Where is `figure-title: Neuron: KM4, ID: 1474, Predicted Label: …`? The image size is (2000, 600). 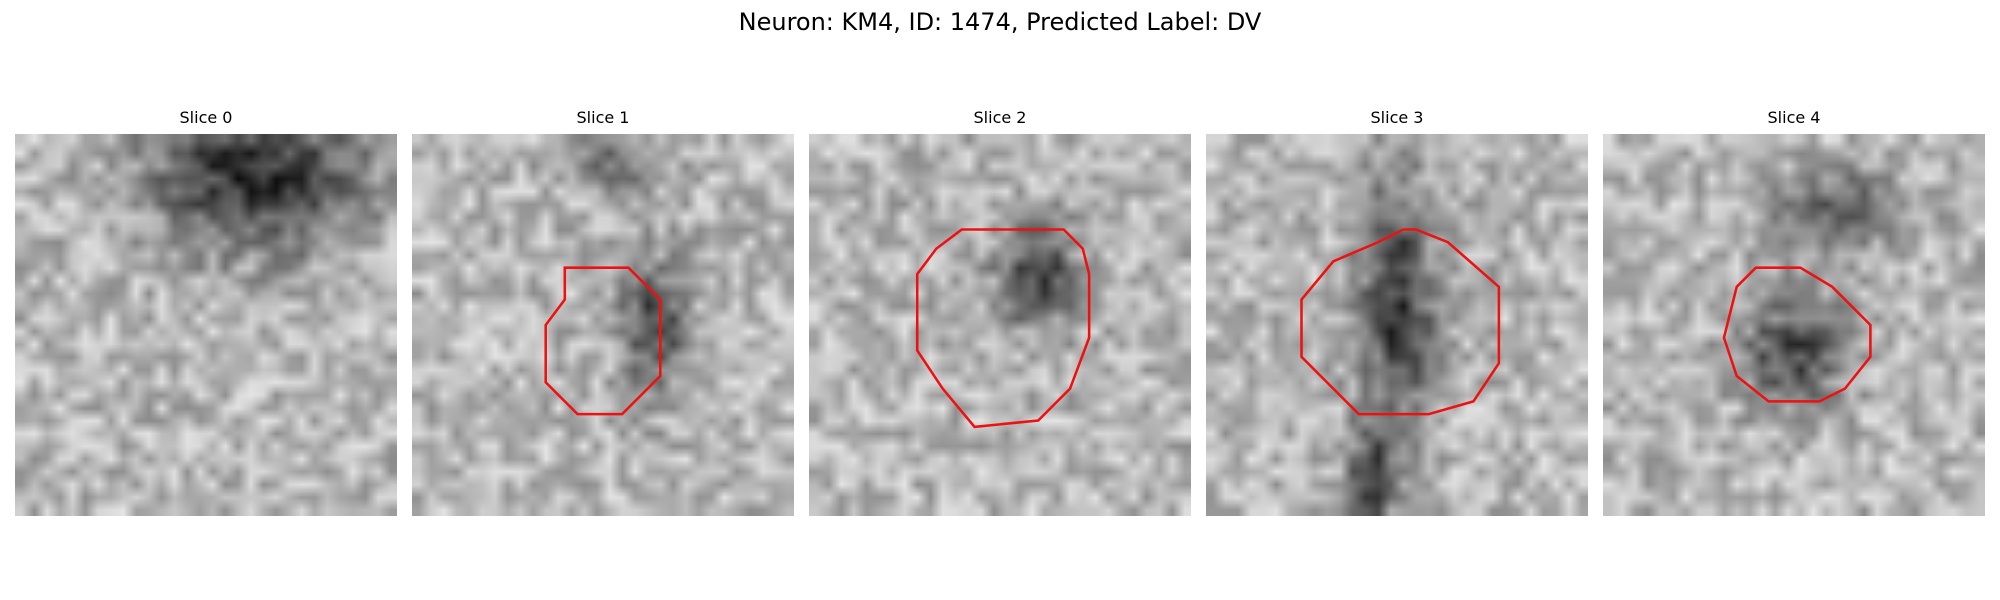 figure-title: Neuron: KM4, ID: 1474, Predicted Label: … is located at coordinates (1000, 22).